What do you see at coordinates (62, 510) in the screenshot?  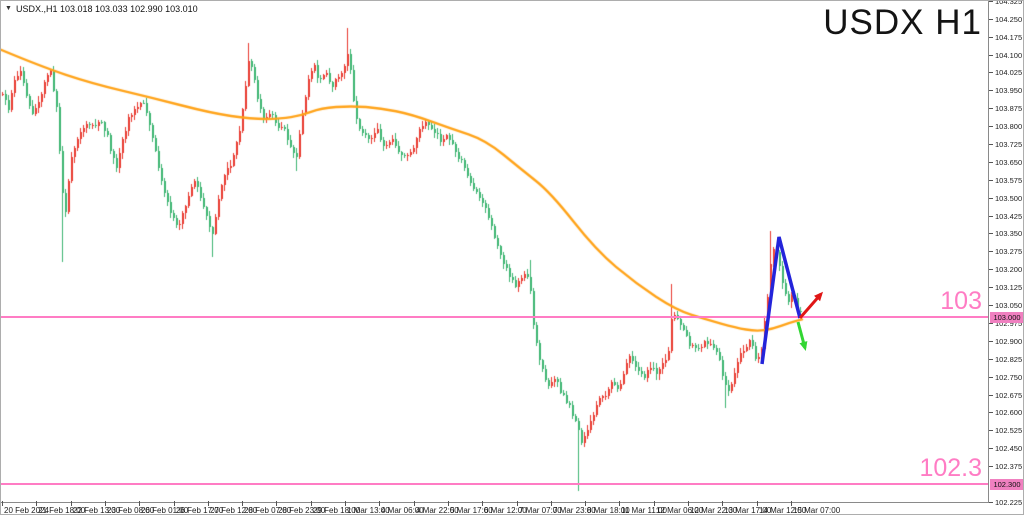 I see `time-tick-label: 21 Feb 18:00` at bounding box center [62, 510].